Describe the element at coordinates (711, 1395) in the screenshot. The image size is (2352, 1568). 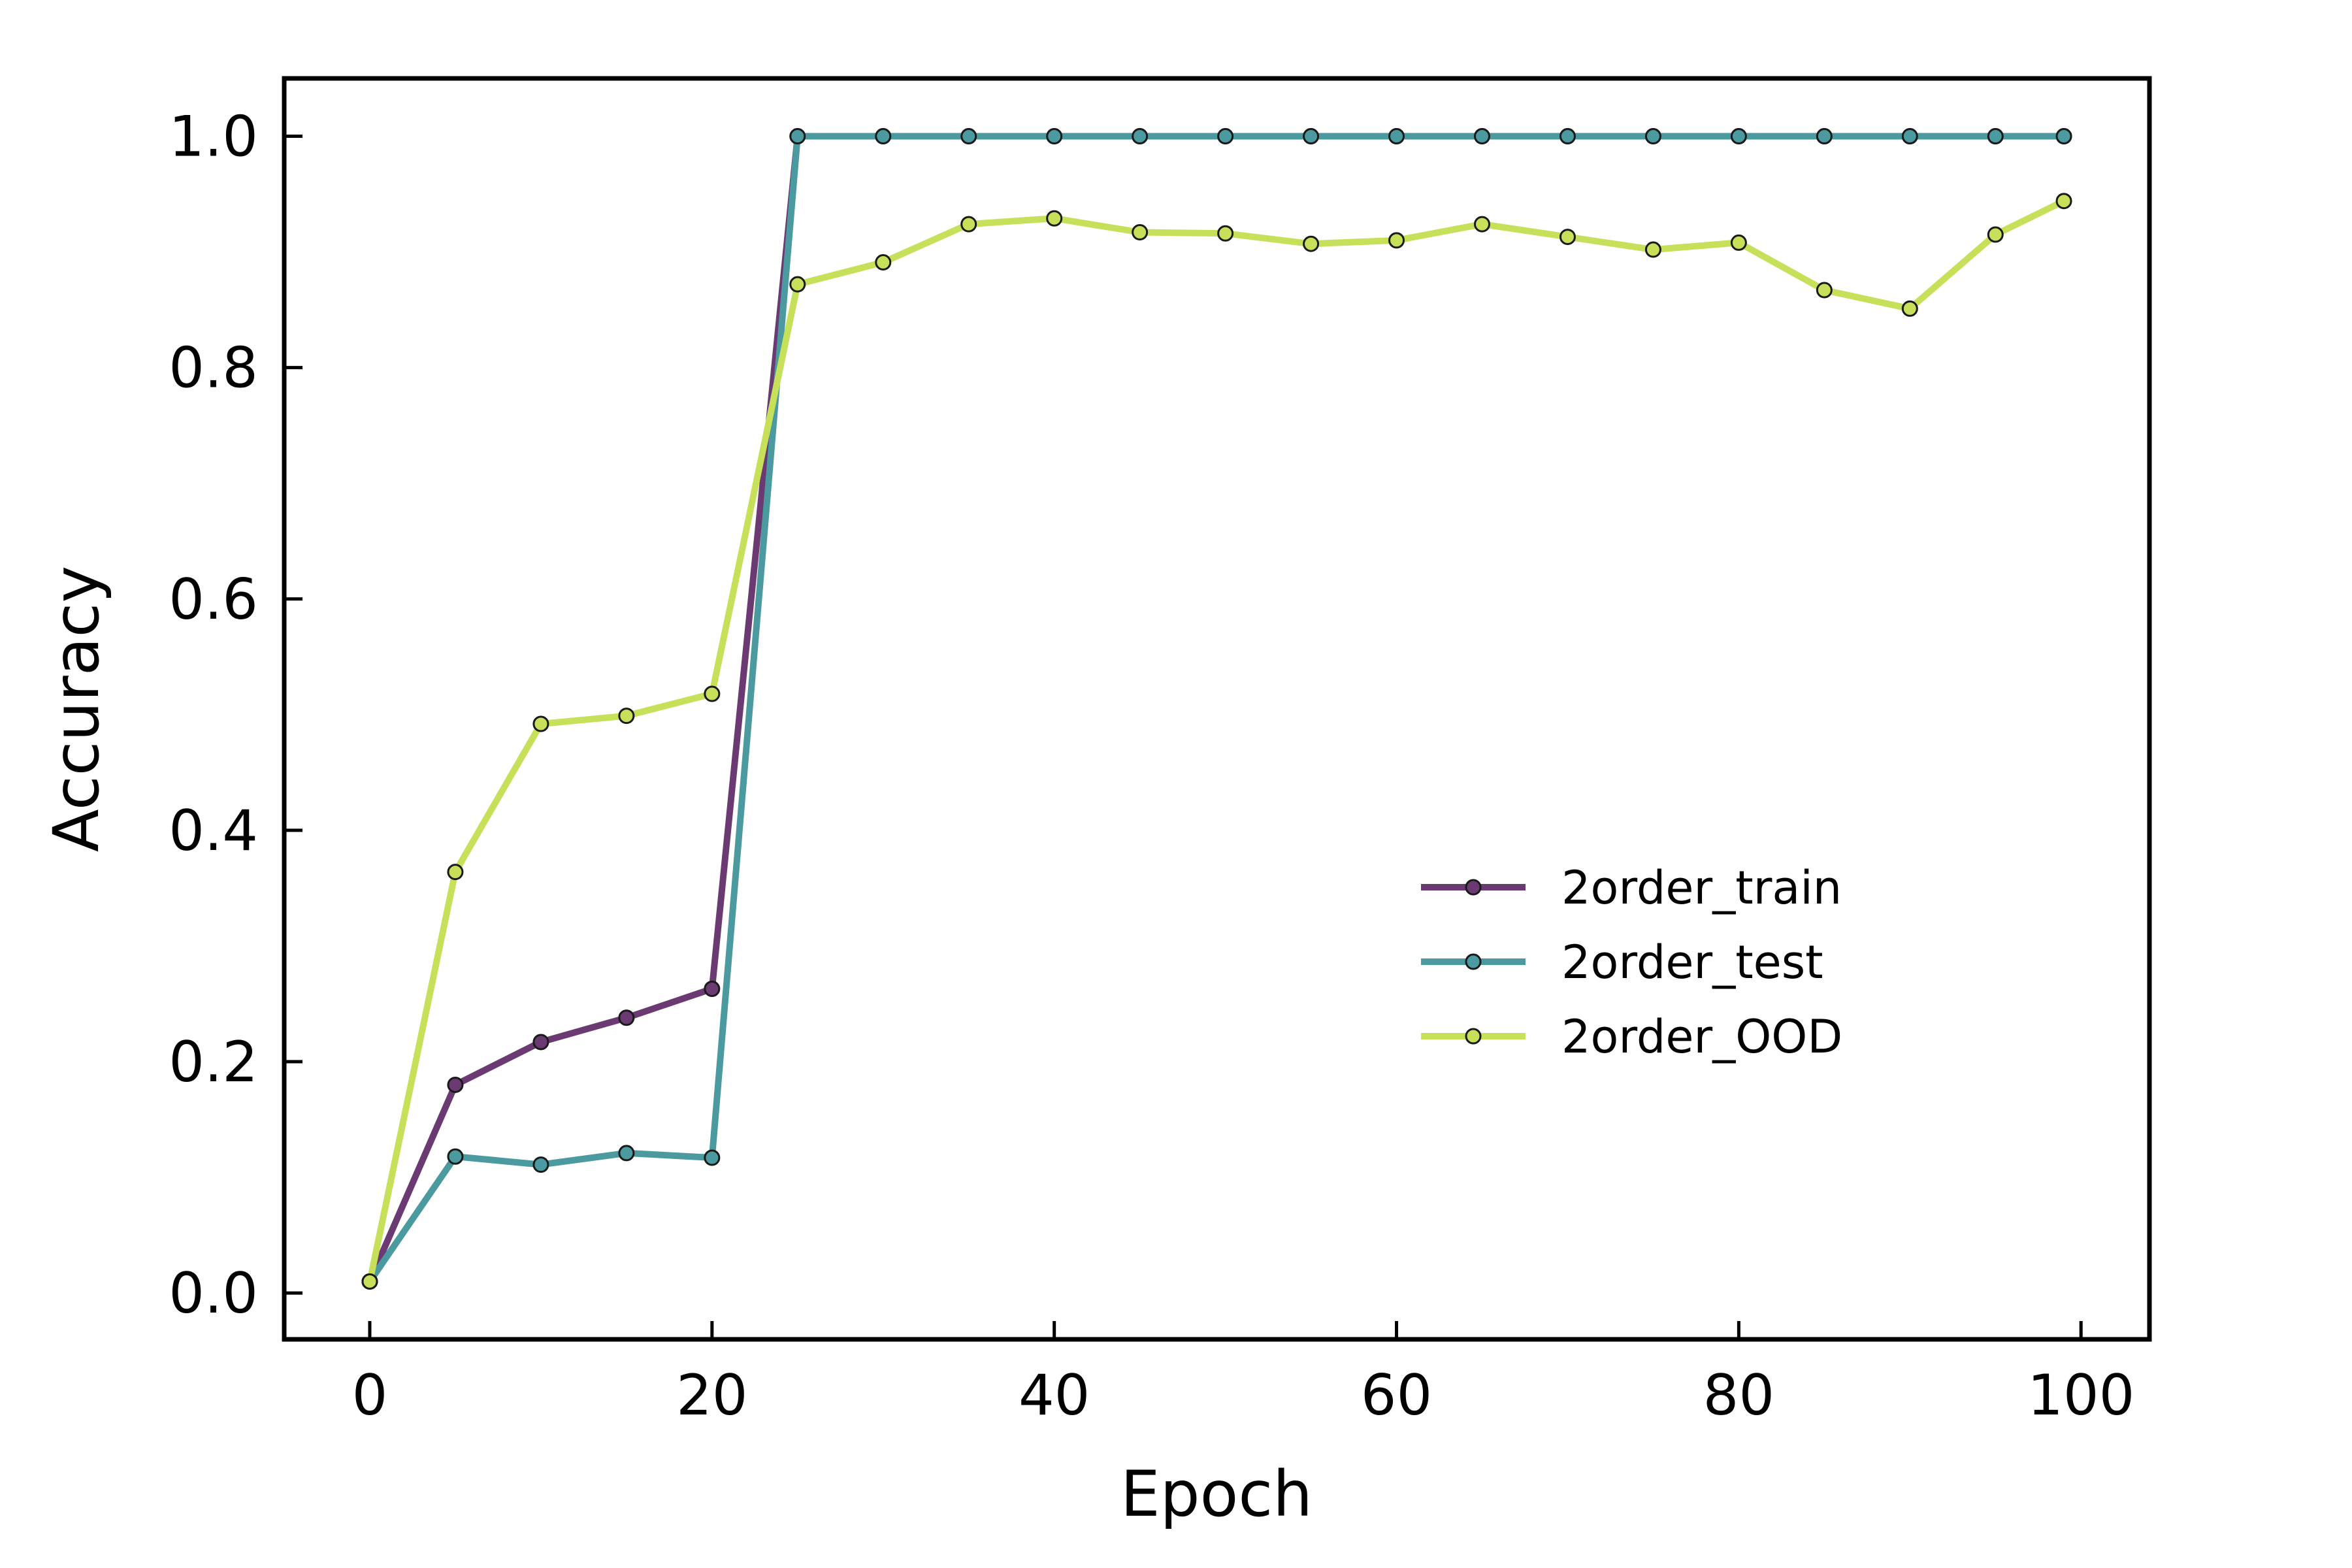
I see `x-tick-label: 20` at that location.